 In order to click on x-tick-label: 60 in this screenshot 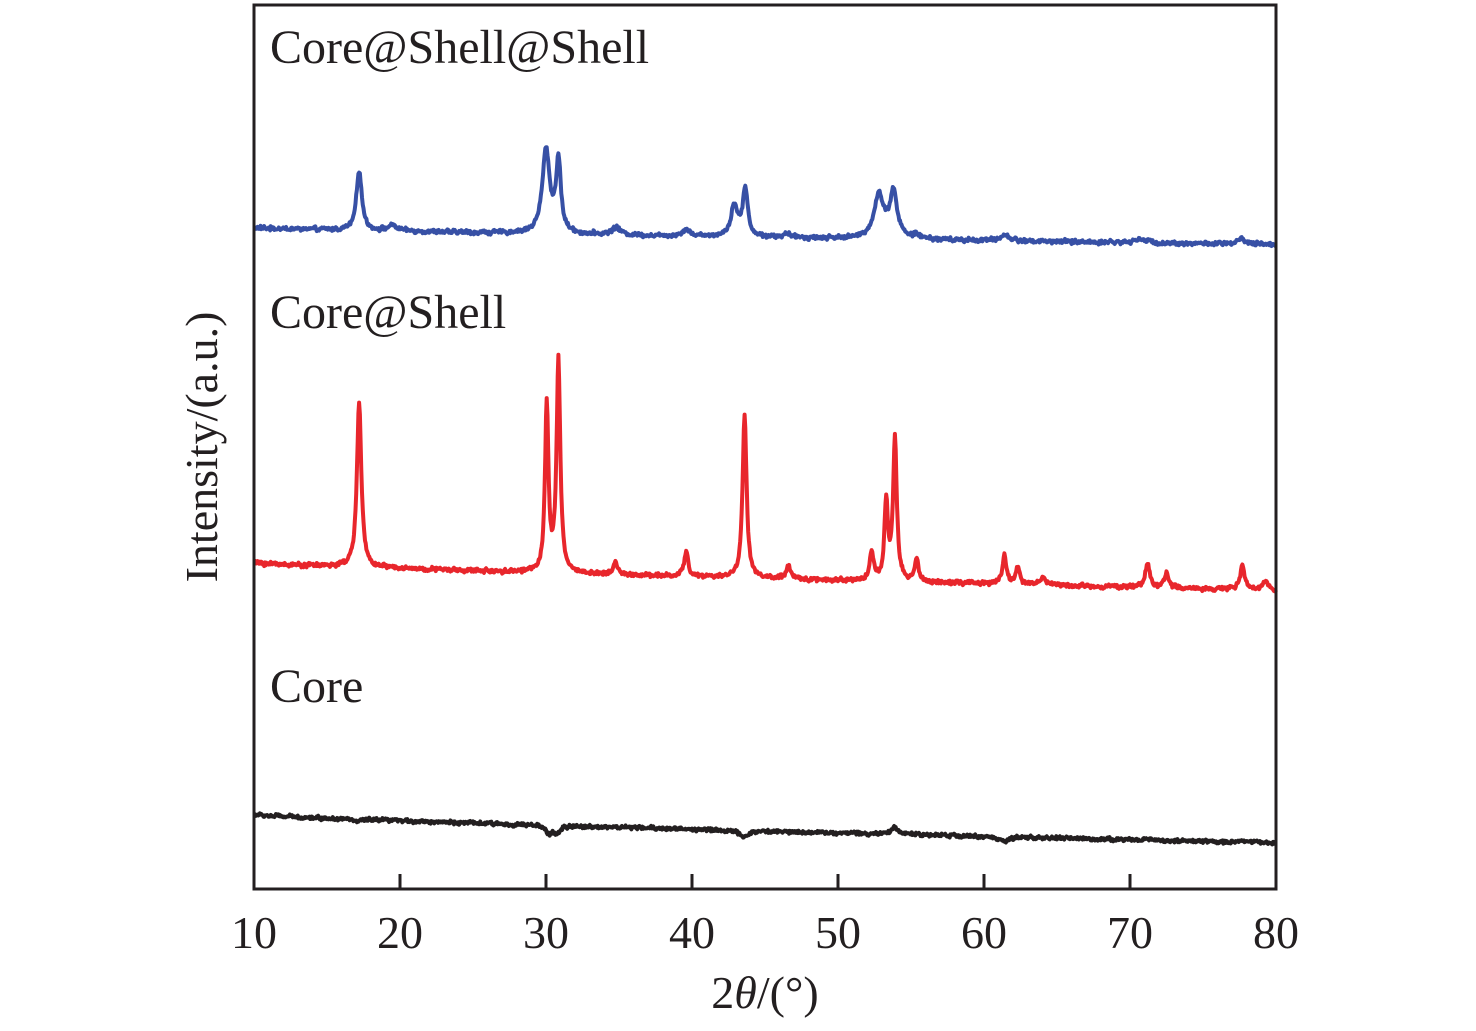, I will do `click(984, 932)`.